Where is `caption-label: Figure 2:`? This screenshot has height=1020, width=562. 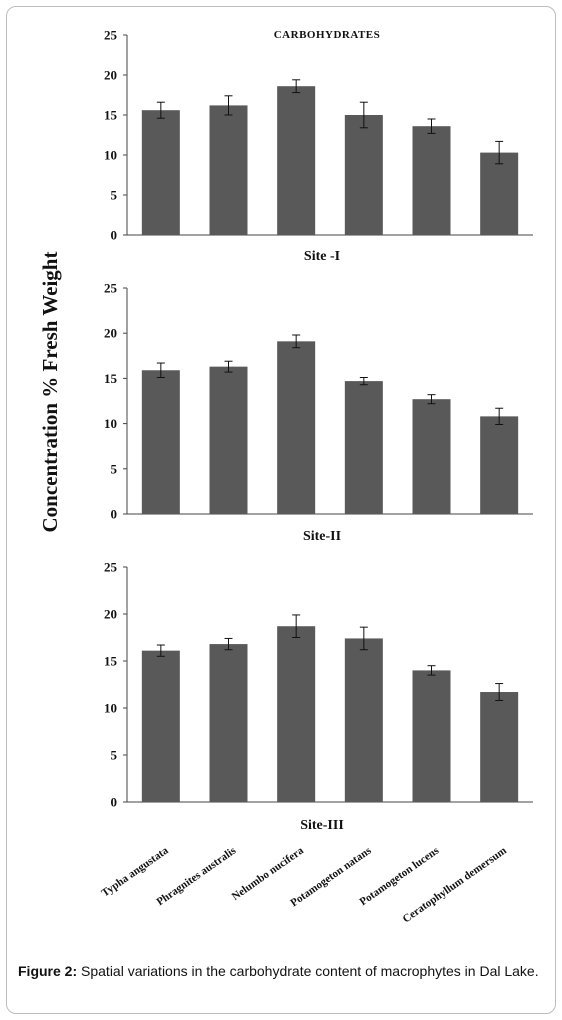 caption-label: Figure 2: is located at coordinates (48, 971).